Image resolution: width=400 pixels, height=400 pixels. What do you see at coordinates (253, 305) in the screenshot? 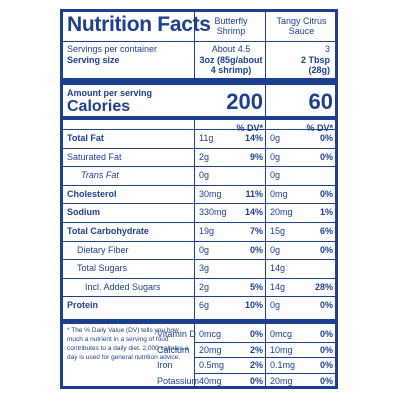
I see `column-1-dv: 10%` at bounding box center [253, 305].